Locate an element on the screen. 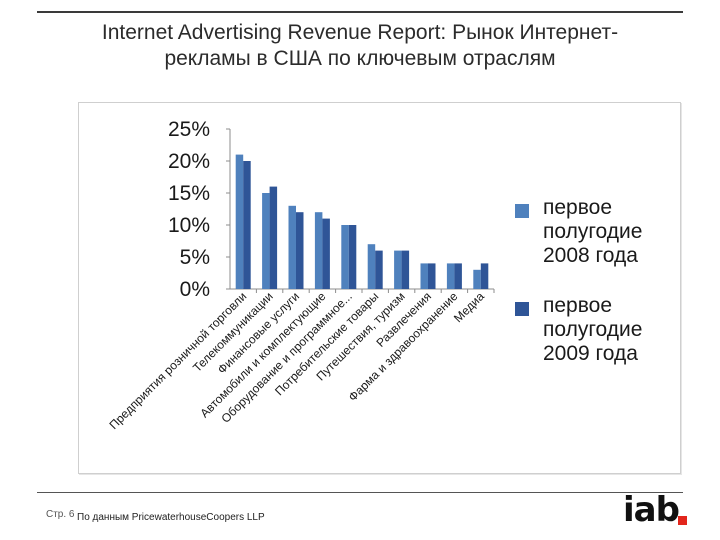 The image size is (720, 540). y-tick-label: 20% is located at coordinates (189, 161).